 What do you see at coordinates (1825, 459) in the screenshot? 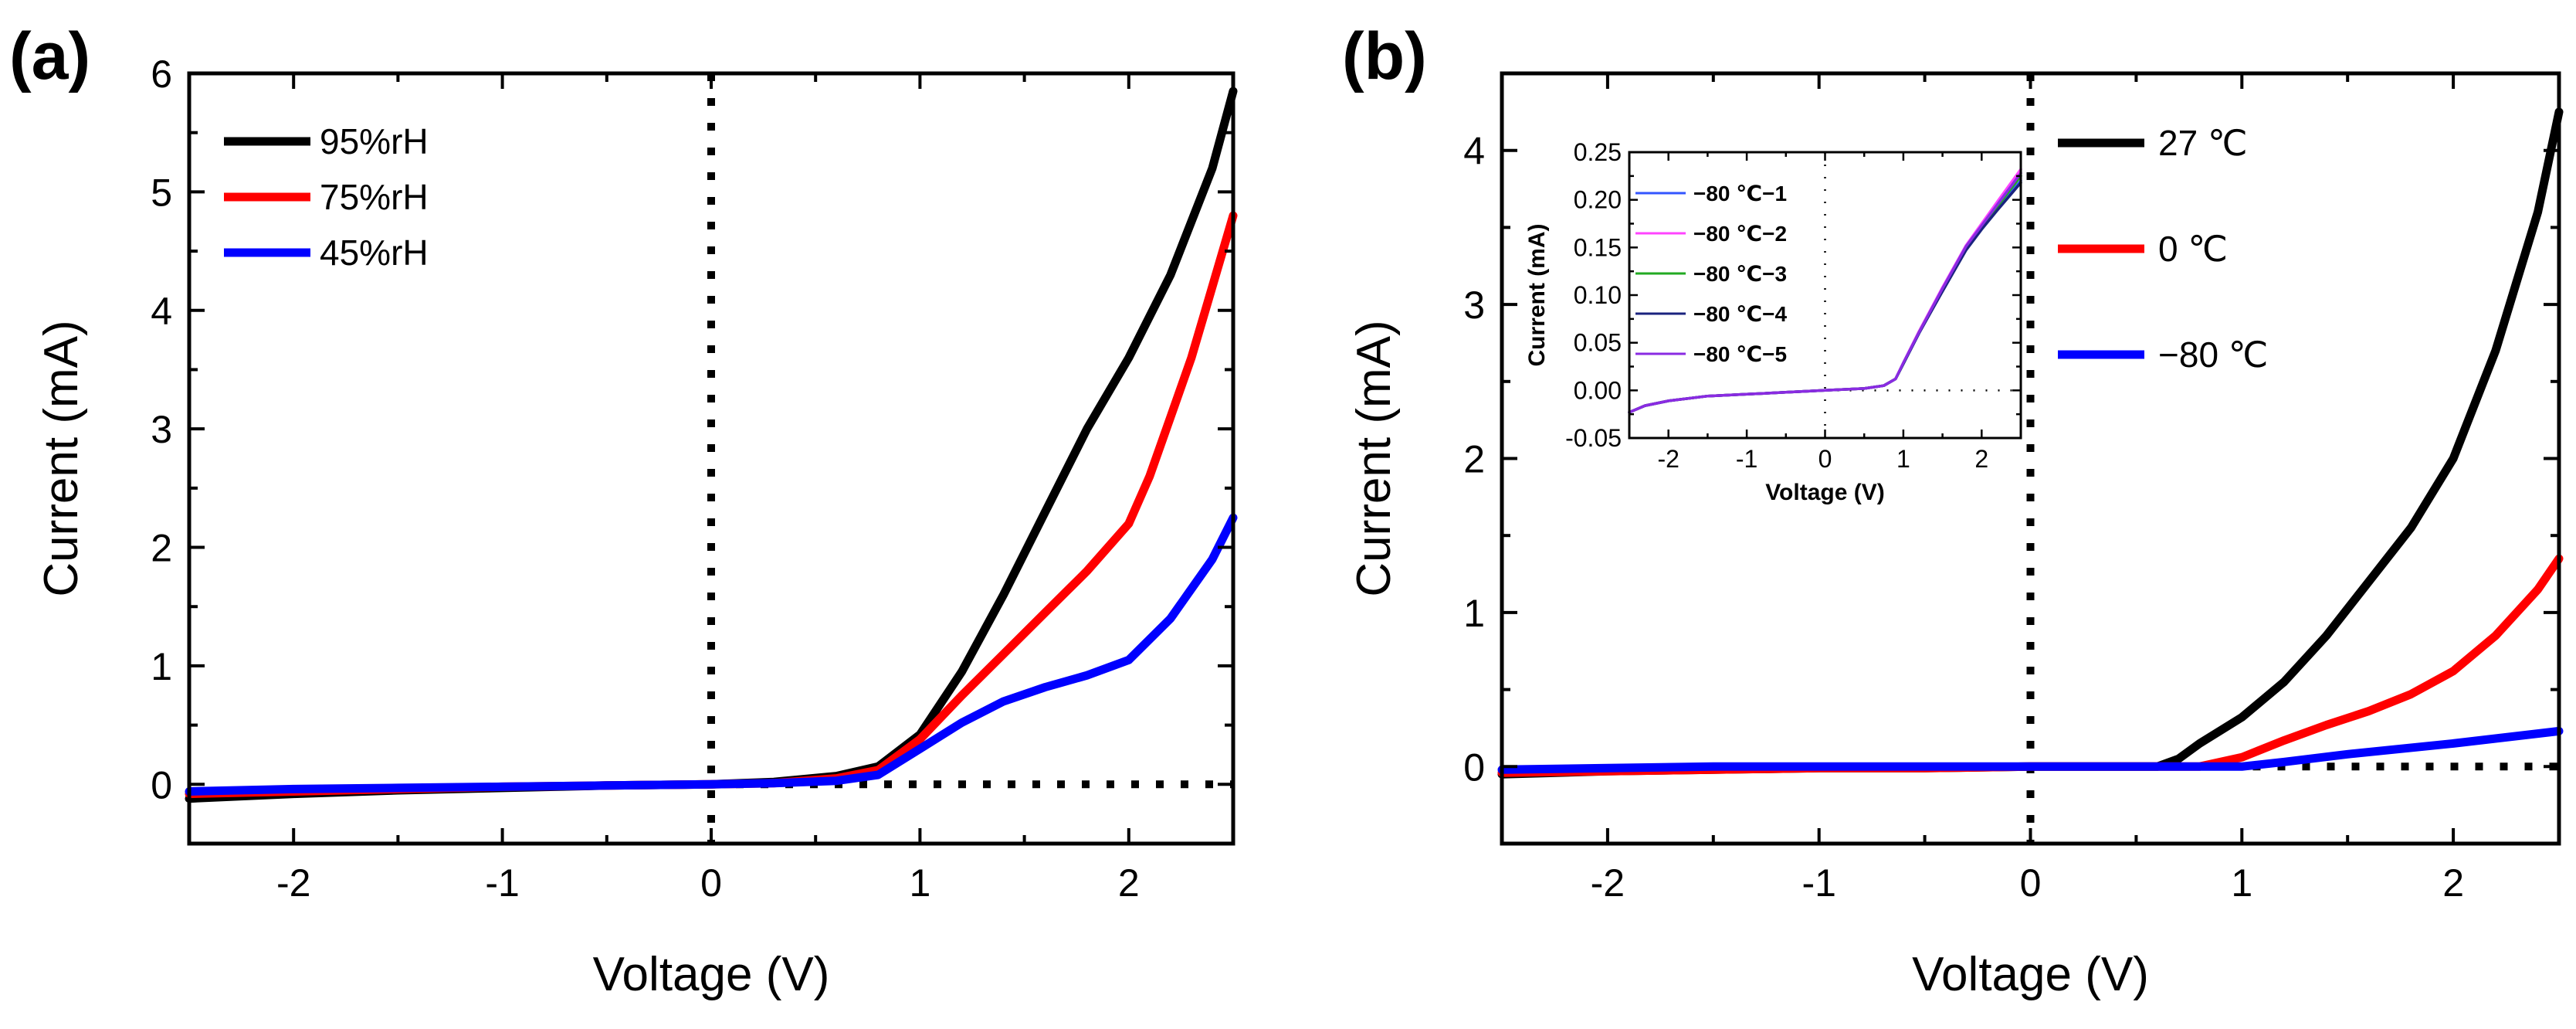
I see `inset-x-tick-label: 0` at bounding box center [1825, 459].